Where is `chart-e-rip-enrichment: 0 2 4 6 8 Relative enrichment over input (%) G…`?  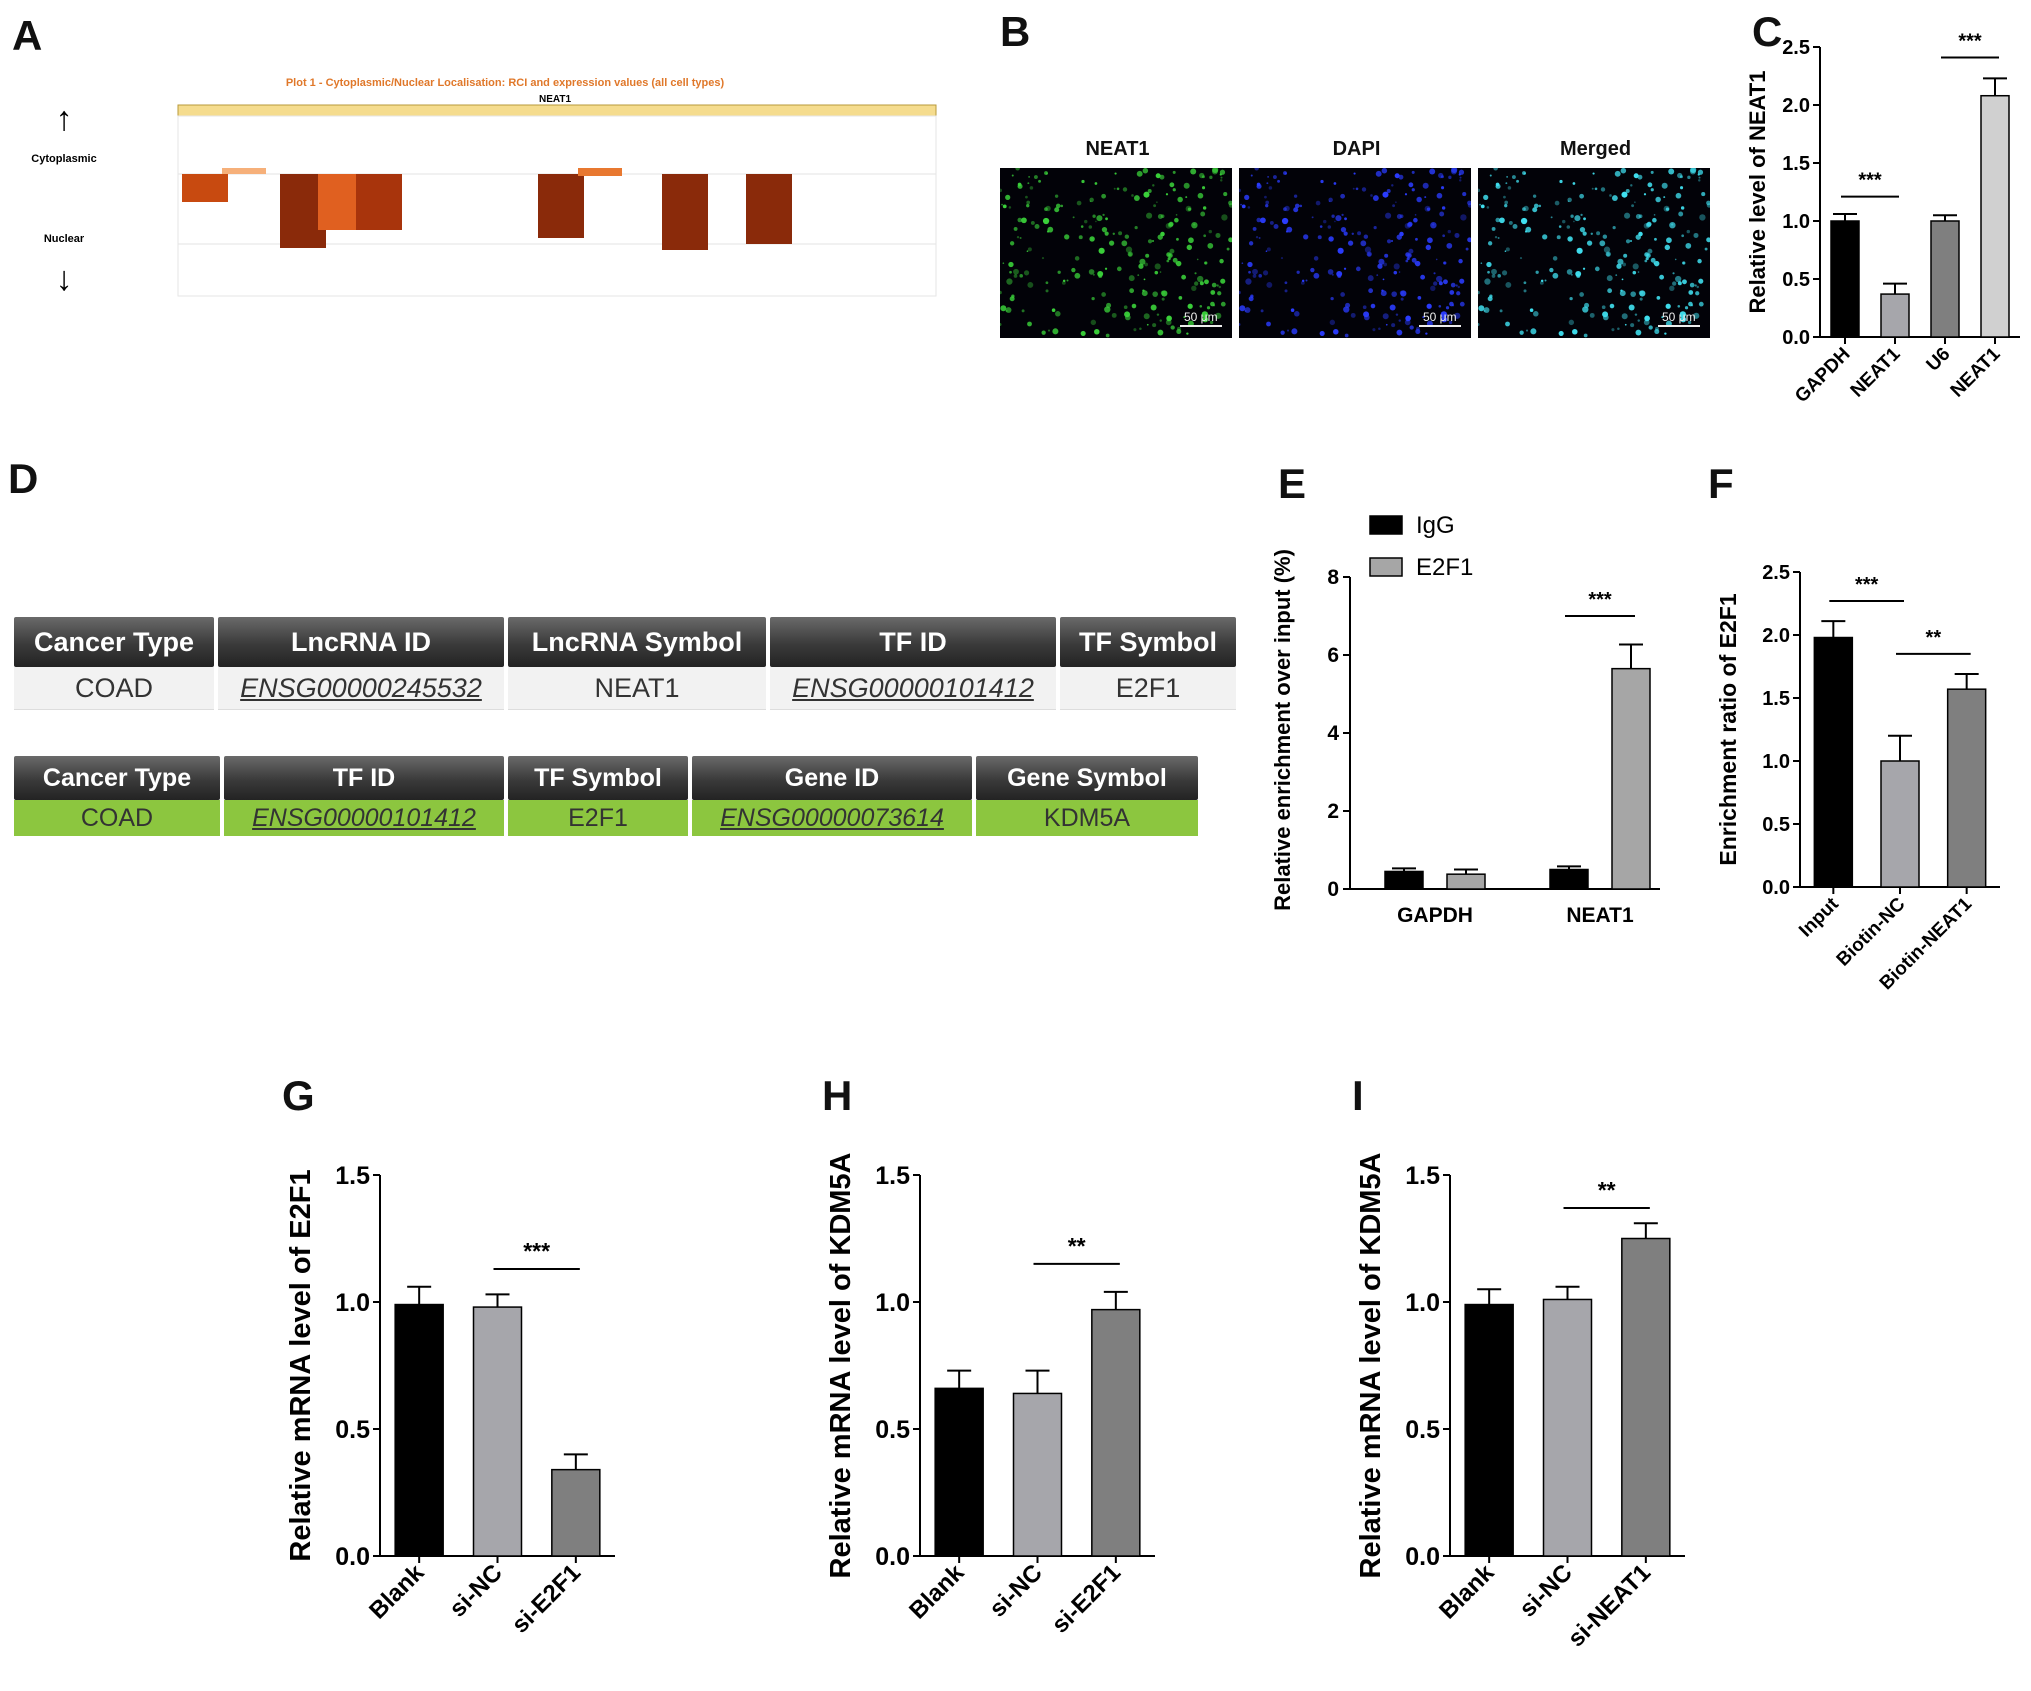 chart-e-rip-enrichment: 0 2 4 6 8 Relative enrichment over input (%) G… is located at coordinates (1465, 719).